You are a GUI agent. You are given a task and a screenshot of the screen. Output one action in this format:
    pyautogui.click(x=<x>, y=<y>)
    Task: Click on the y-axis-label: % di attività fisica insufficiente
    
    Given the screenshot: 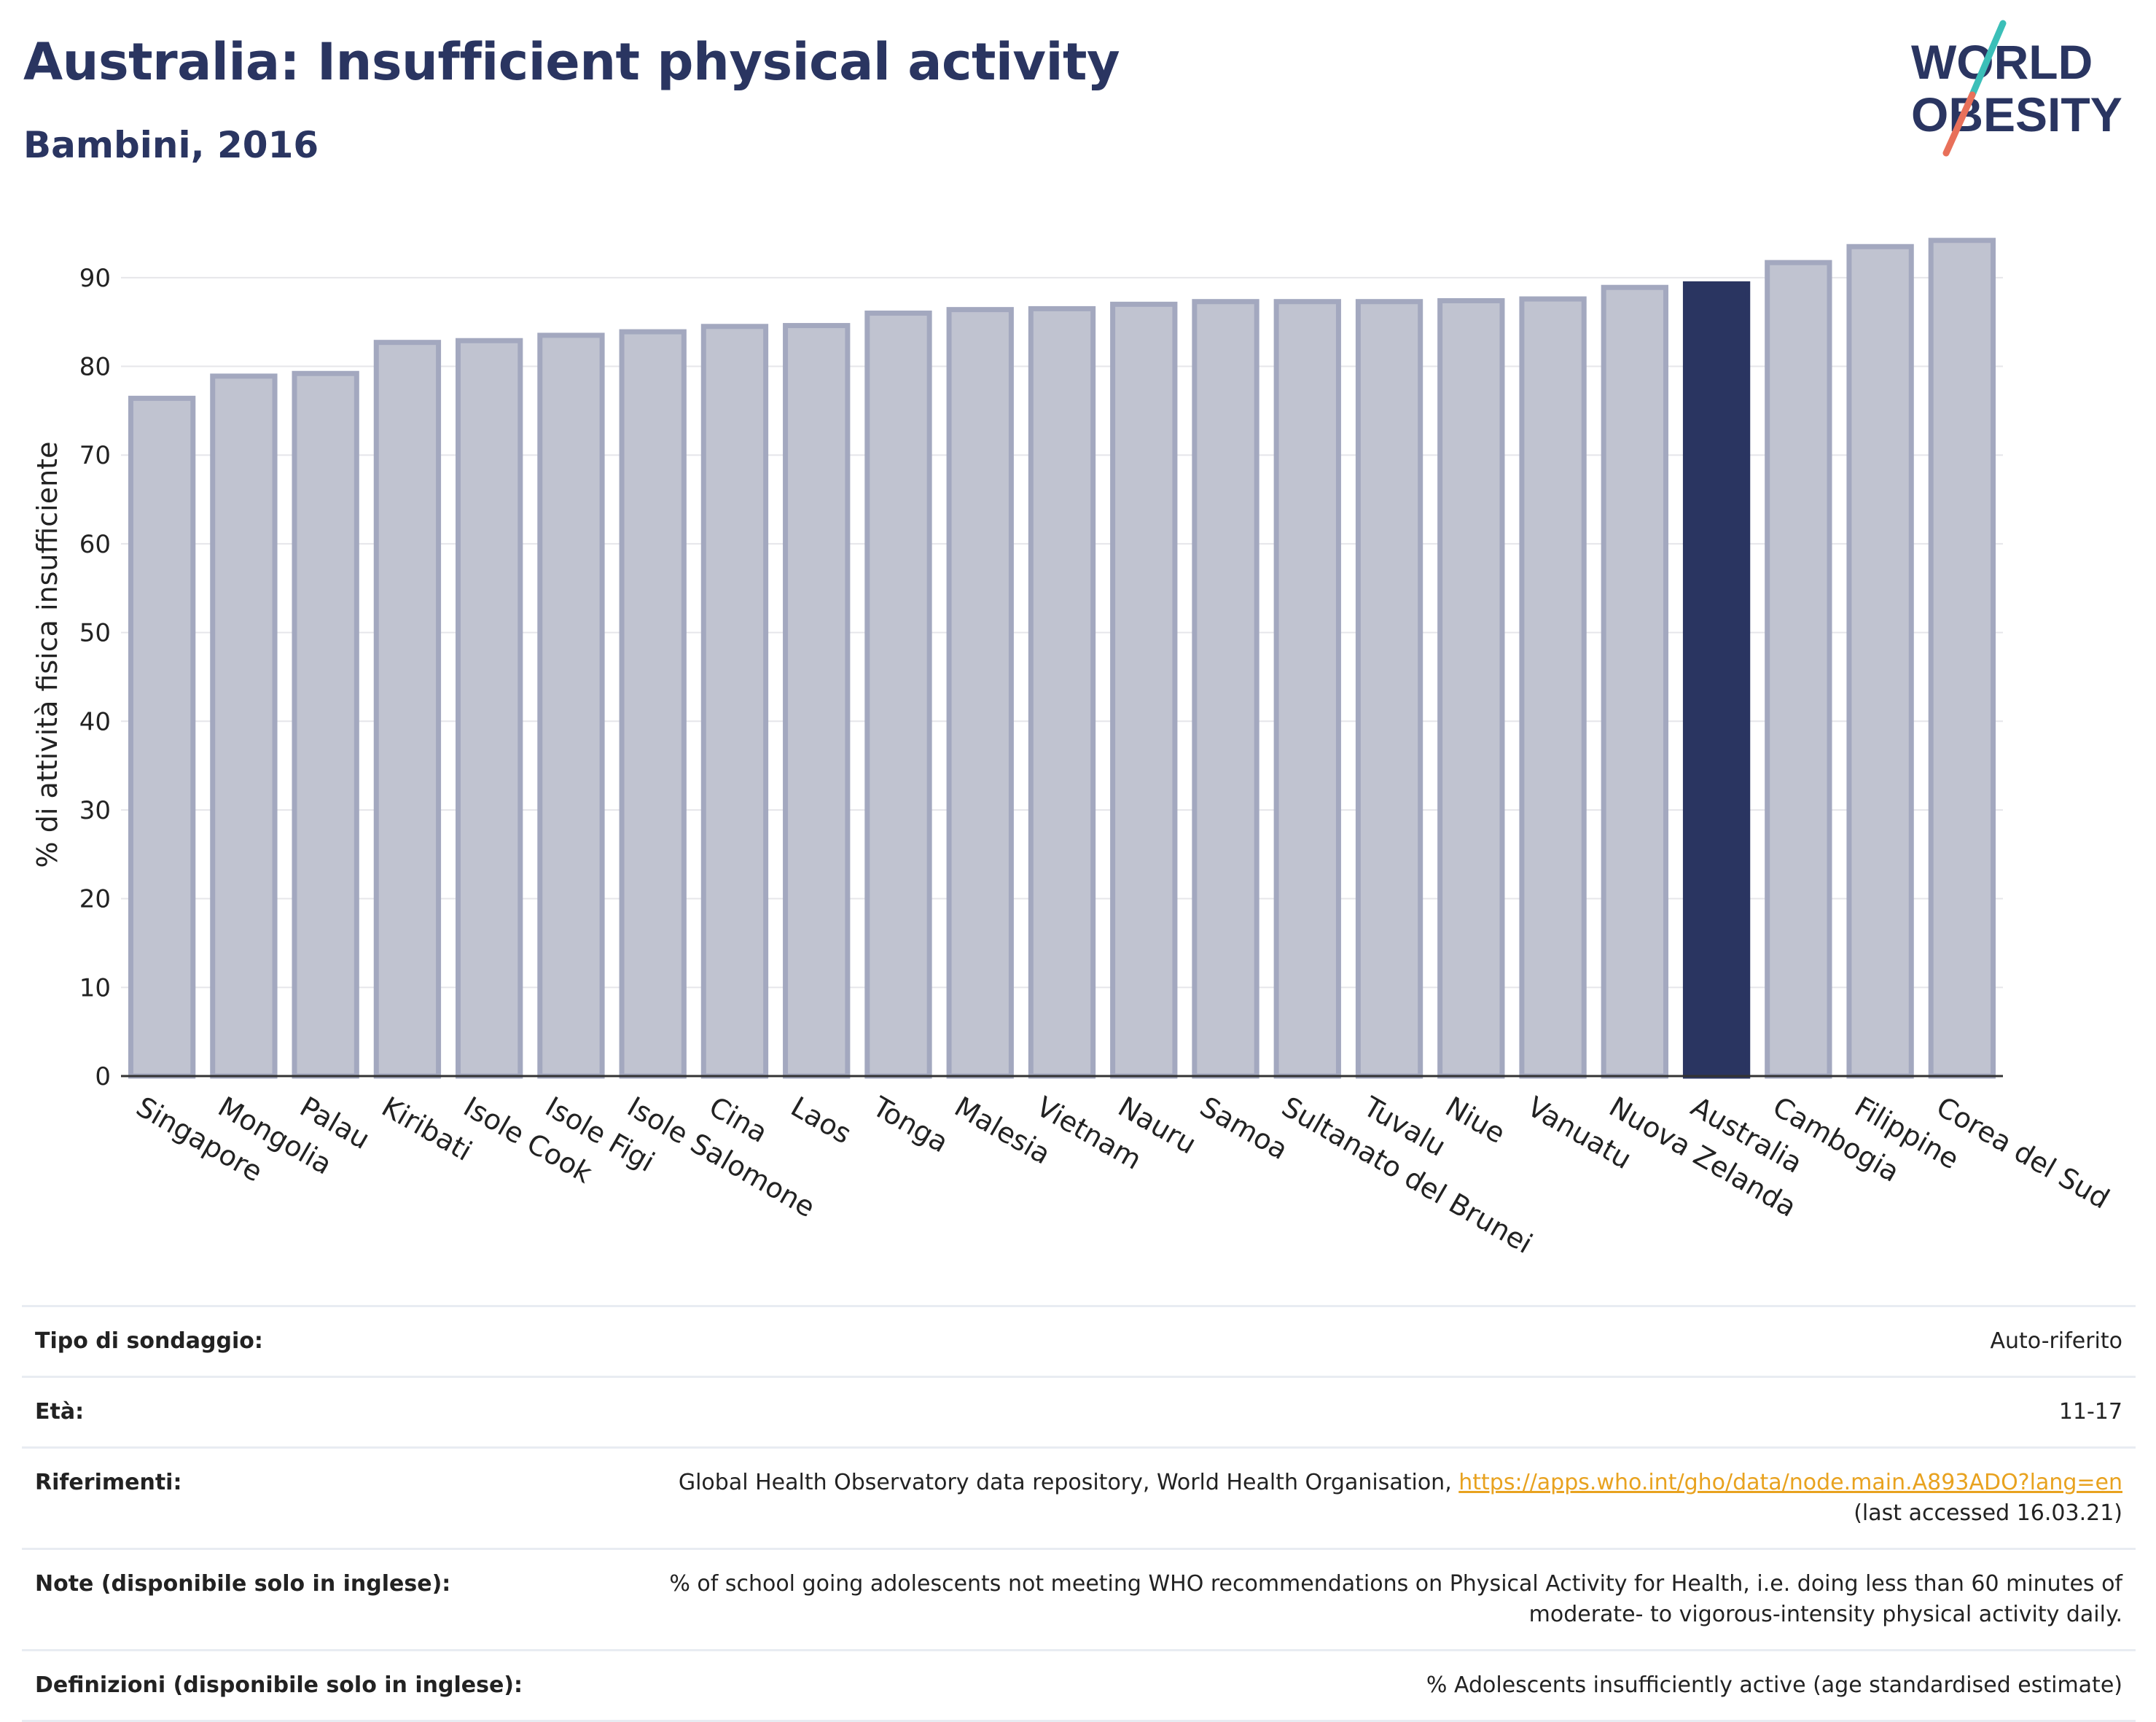 What is the action you would take?
    pyautogui.click(x=47, y=655)
    